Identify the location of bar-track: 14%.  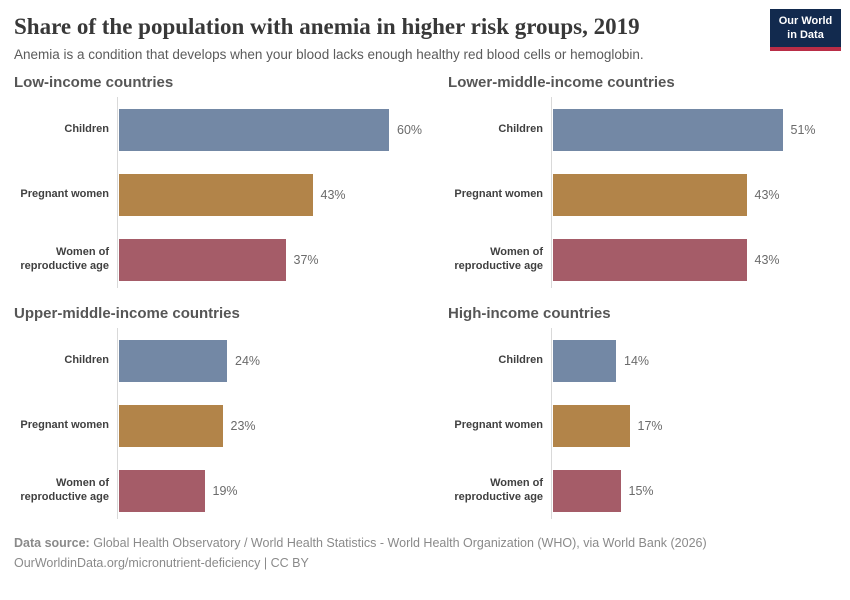
(600, 361).